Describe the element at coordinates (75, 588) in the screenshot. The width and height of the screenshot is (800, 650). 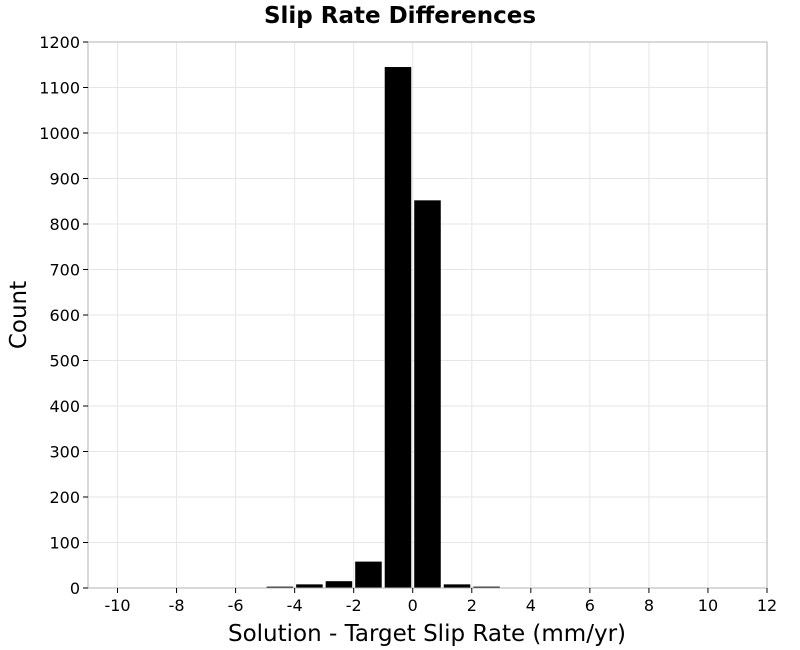
I see `y-tick-label: 0` at that location.